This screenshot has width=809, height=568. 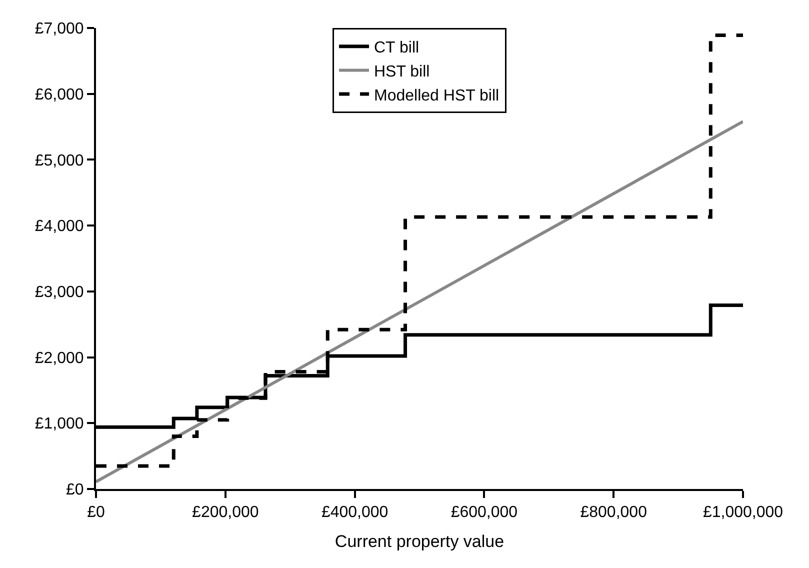 What do you see at coordinates (484, 513) in the screenshot?
I see `x-tick-label: £600,000` at bounding box center [484, 513].